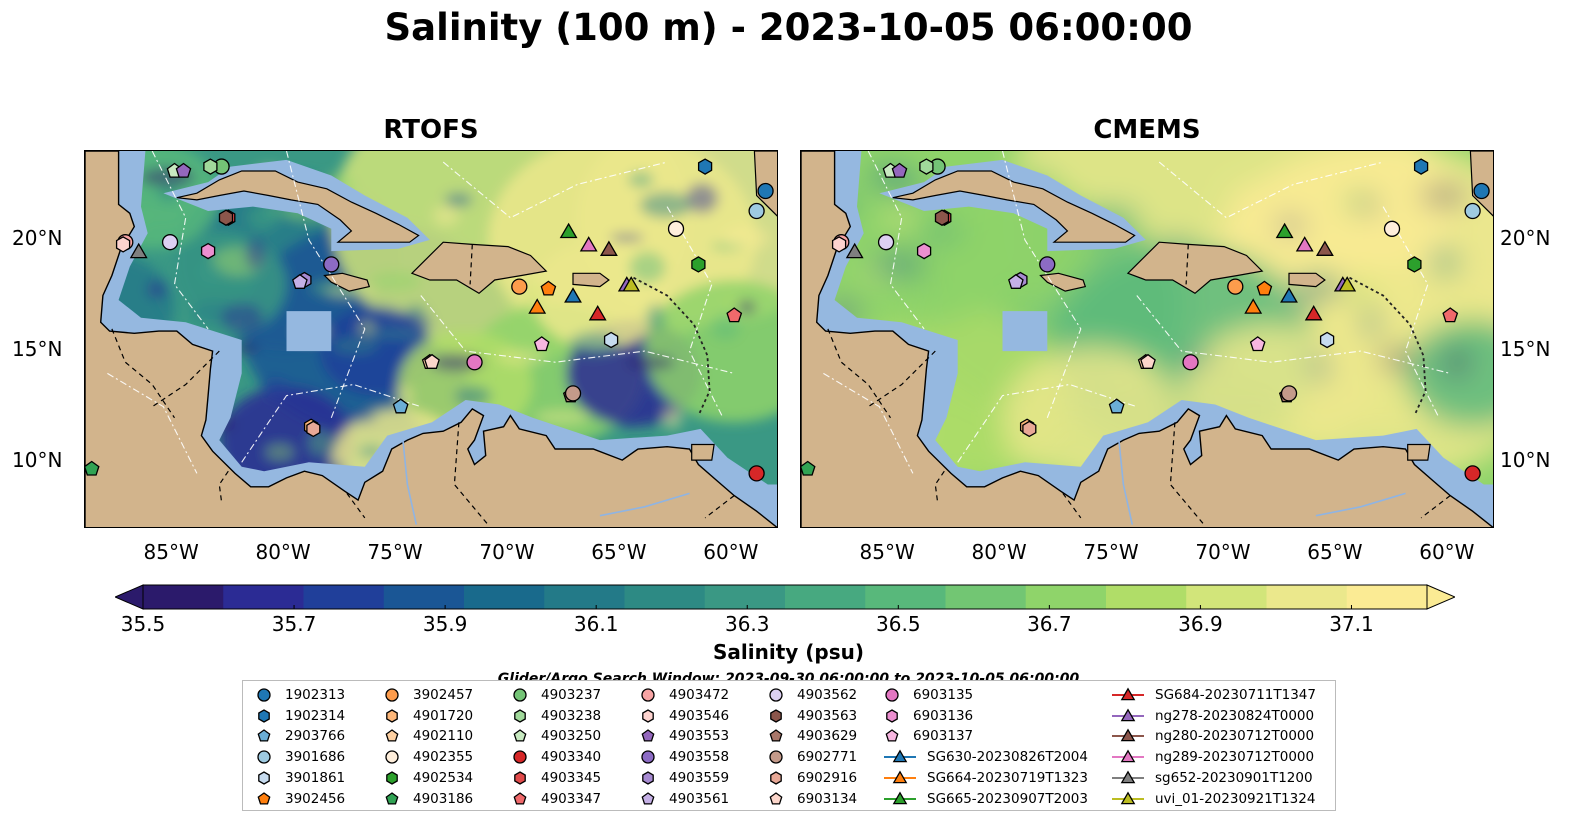 Image resolution: width=1577 pixels, height=827 pixels. Describe the element at coordinates (300, 799) in the screenshot. I see `legend-item: 3902456` at that location.